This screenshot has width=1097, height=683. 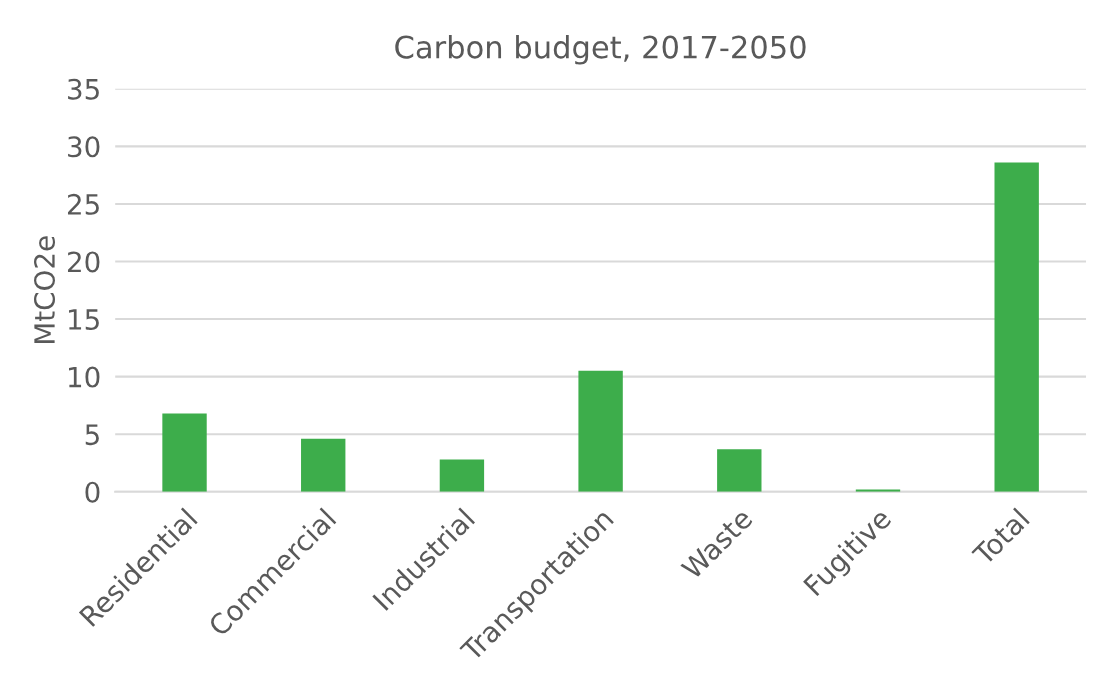 What do you see at coordinates (83, 262) in the screenshot?
I see `y-tick-label: 20` at bounding box center [83, 262].